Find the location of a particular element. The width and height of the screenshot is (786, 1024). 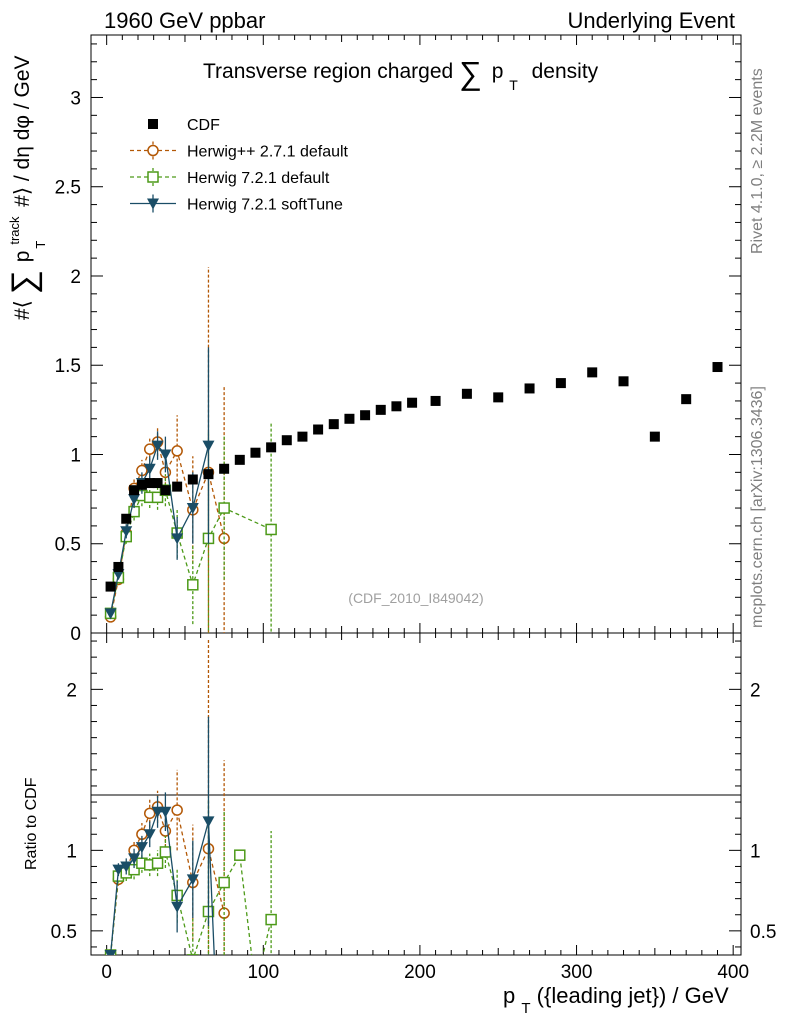

chart-title-sigma: ∑ is located at coordinates (470, 73).